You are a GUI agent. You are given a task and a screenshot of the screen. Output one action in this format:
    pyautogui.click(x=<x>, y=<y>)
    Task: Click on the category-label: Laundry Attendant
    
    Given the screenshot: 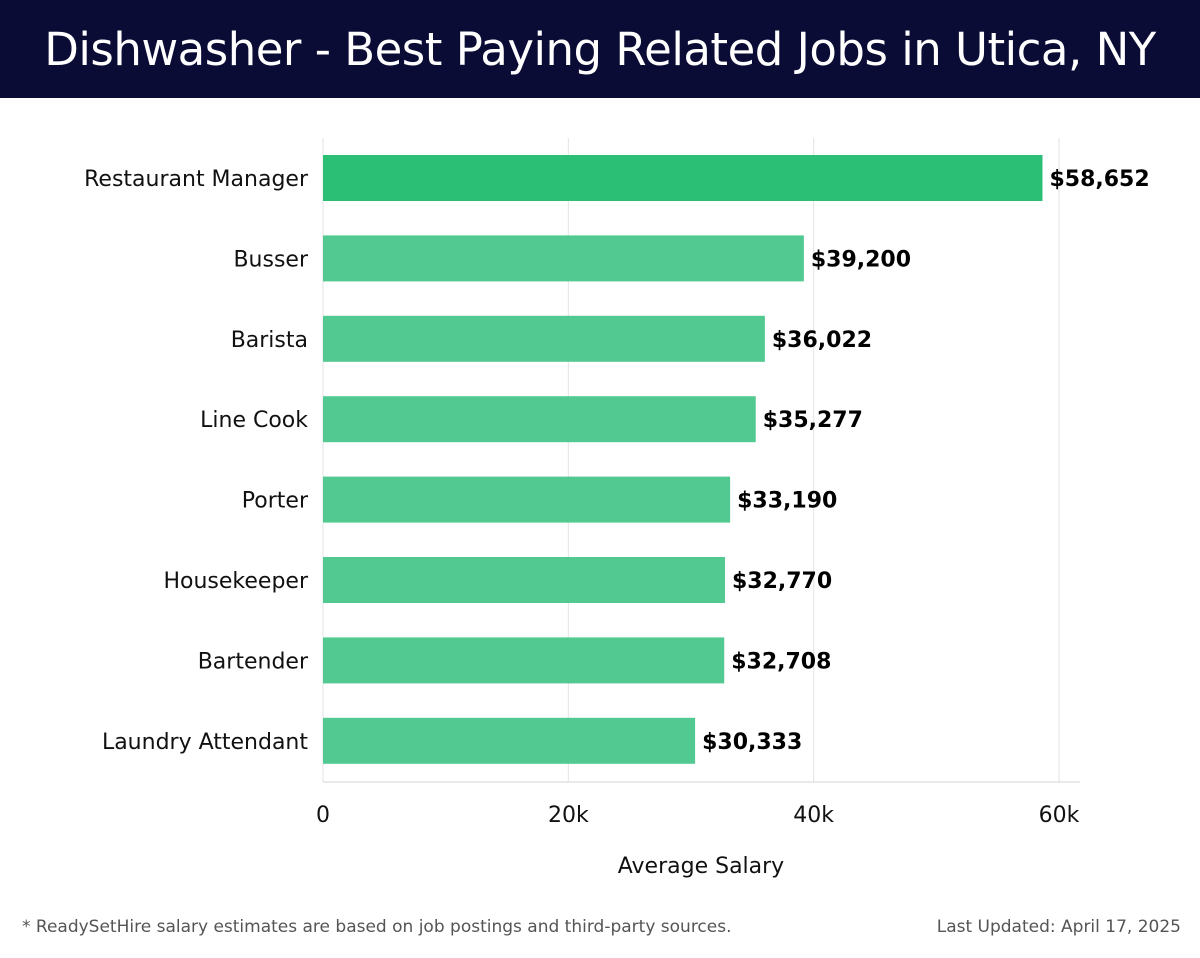 What is the action you would take?
    pyautogui.click(x=205, y=742)
    